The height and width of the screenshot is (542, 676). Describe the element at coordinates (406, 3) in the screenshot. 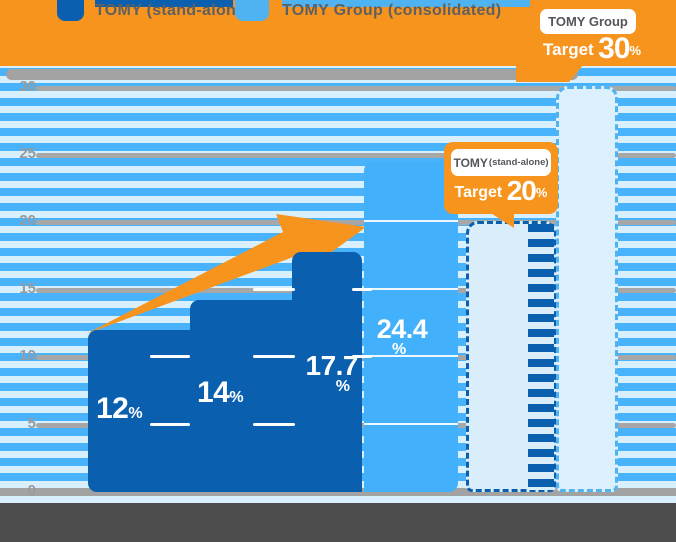

I see `legend-strip-group` at that location.